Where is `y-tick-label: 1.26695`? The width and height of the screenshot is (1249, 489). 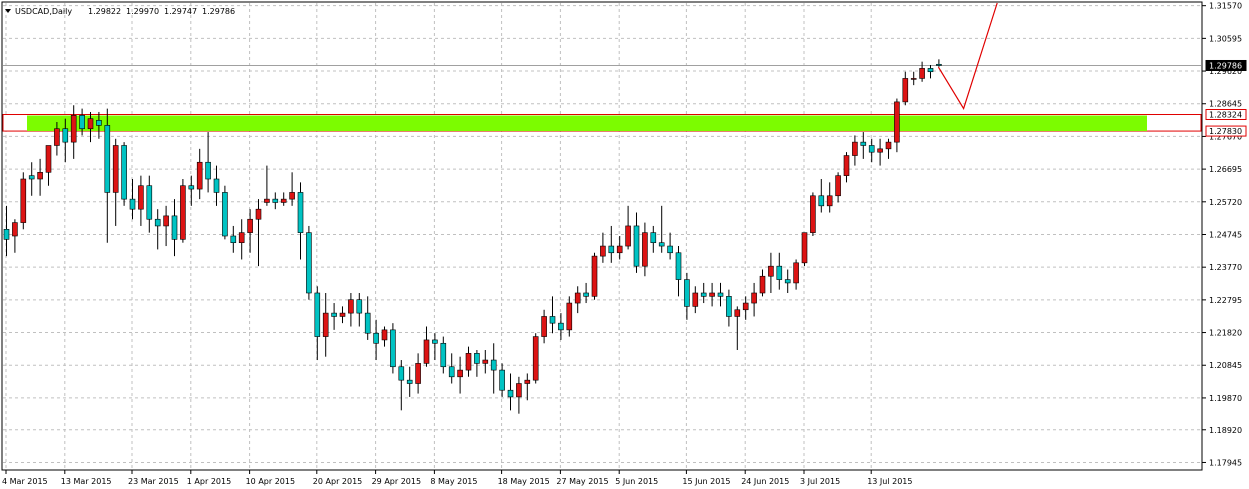 y-tick-label: 1.26695 is located at coordinates (1225, 169).